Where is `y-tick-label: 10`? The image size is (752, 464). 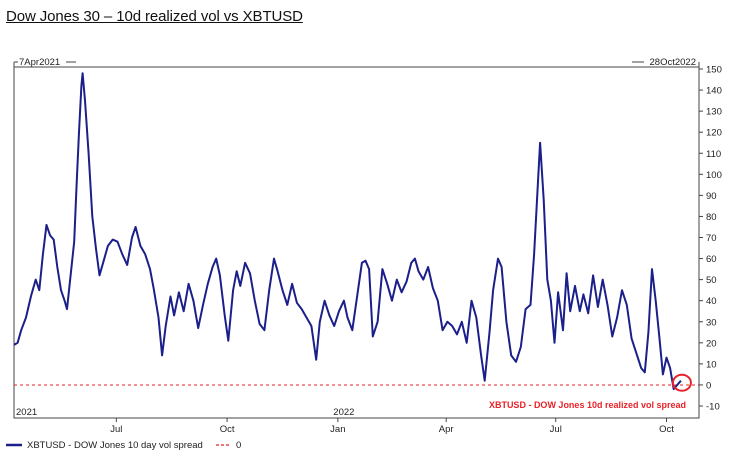 y-tick-label: 10 is located at coordinates (711, 364).